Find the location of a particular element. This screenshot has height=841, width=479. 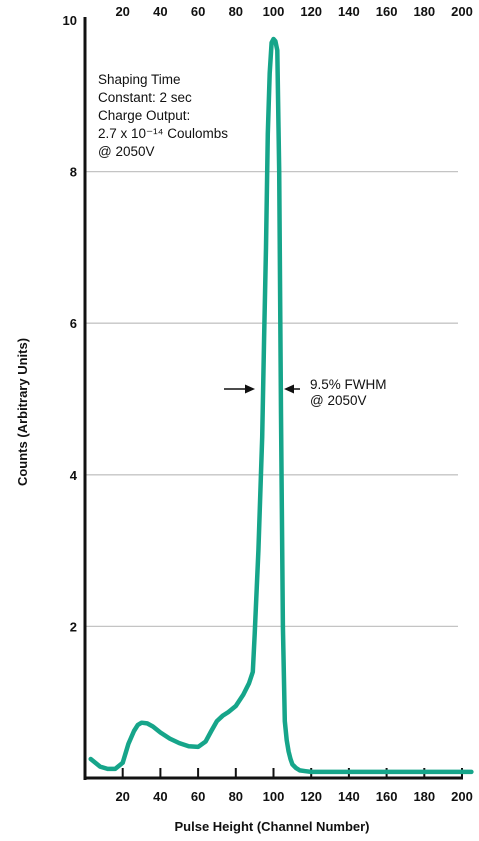

annotation-line-4: 2.7 x 10⁻¹⁴ Coulombs is located at coordinates (163, 133).